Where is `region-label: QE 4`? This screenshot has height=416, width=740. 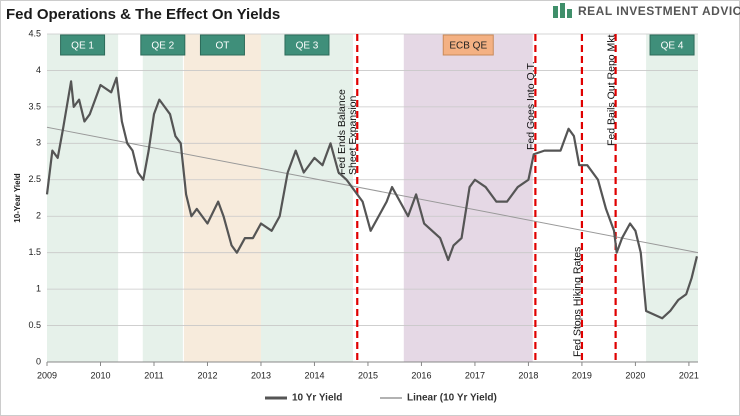
region-label: QE 4 is located at coordinates (672, 46).